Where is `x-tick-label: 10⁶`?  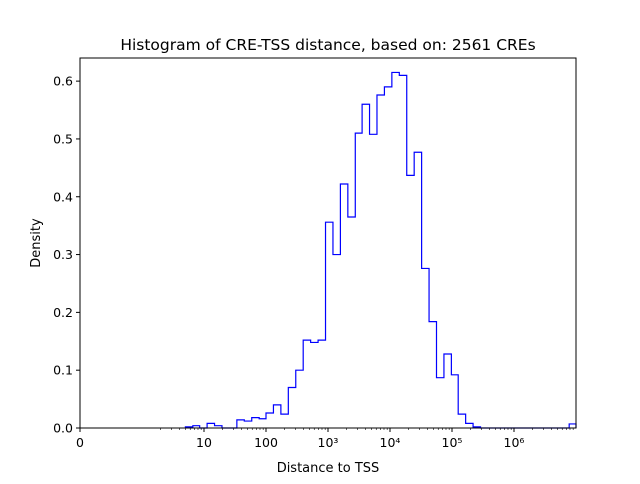
x-tick-label: 10⁶ is located at coordinates (514, 442).